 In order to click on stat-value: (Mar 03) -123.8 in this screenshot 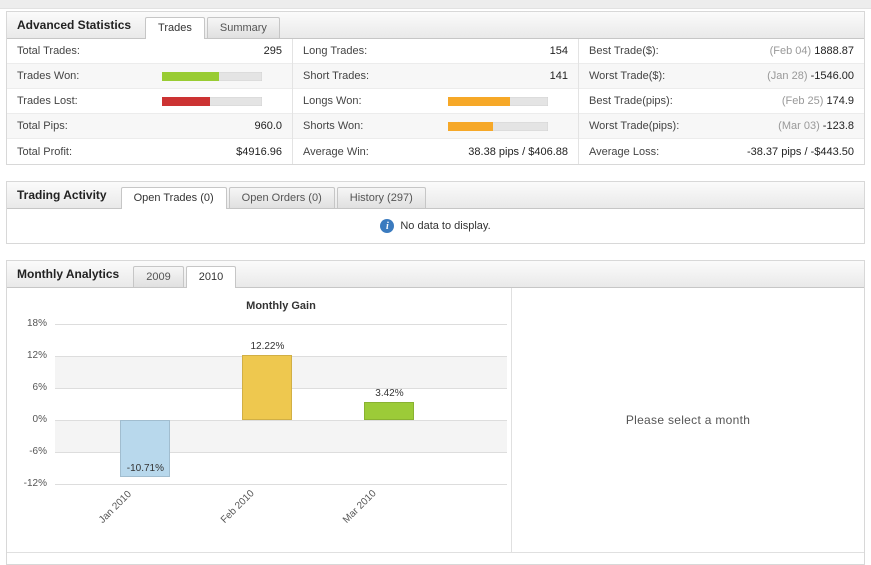, I will do `click(816, 126)`.